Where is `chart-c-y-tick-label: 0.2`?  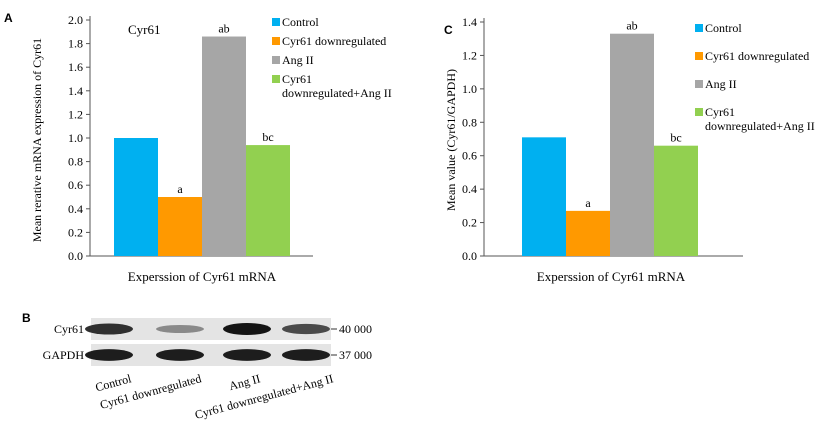
chart-c-y-tick-label: 0.2 is located at coordinates (469, 223).